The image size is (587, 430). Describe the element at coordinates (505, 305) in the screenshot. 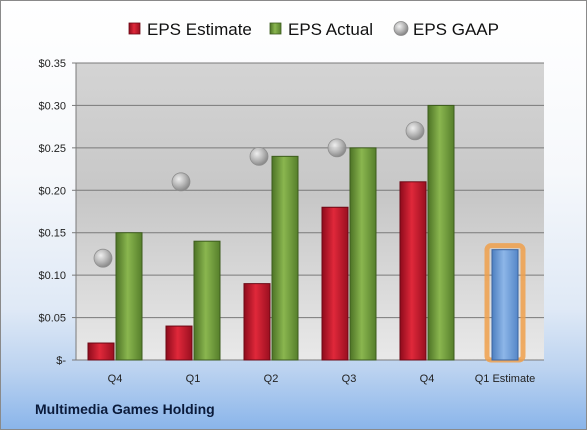

I see `q1-estimate-bar` at that location.